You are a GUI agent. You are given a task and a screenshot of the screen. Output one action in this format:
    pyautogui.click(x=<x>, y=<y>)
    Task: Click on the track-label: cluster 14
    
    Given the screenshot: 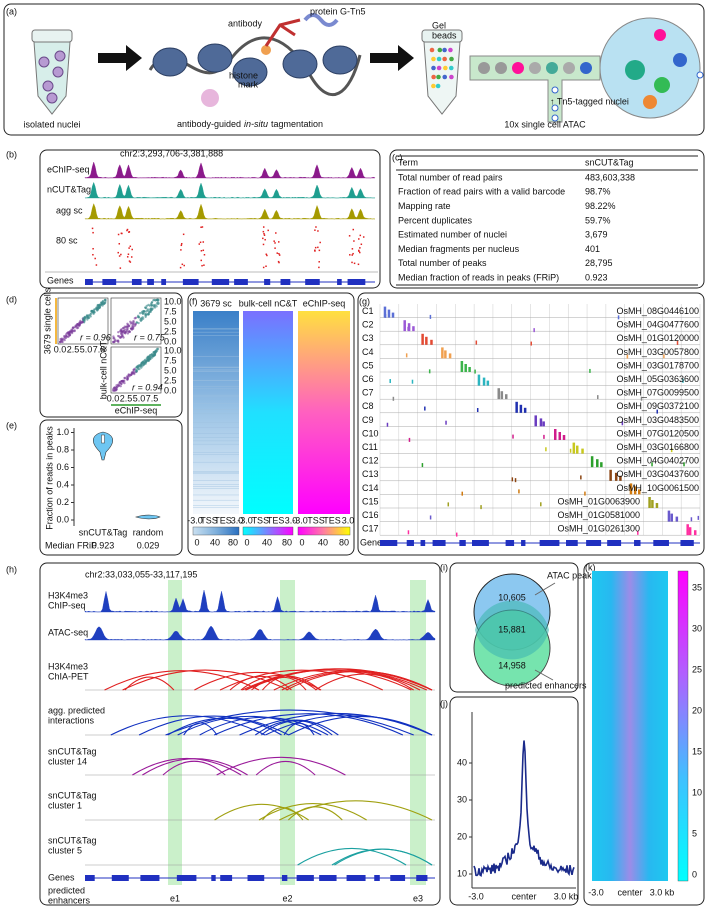 What is the action you would take?
    pyautogui.click(x=67, y=761)
    